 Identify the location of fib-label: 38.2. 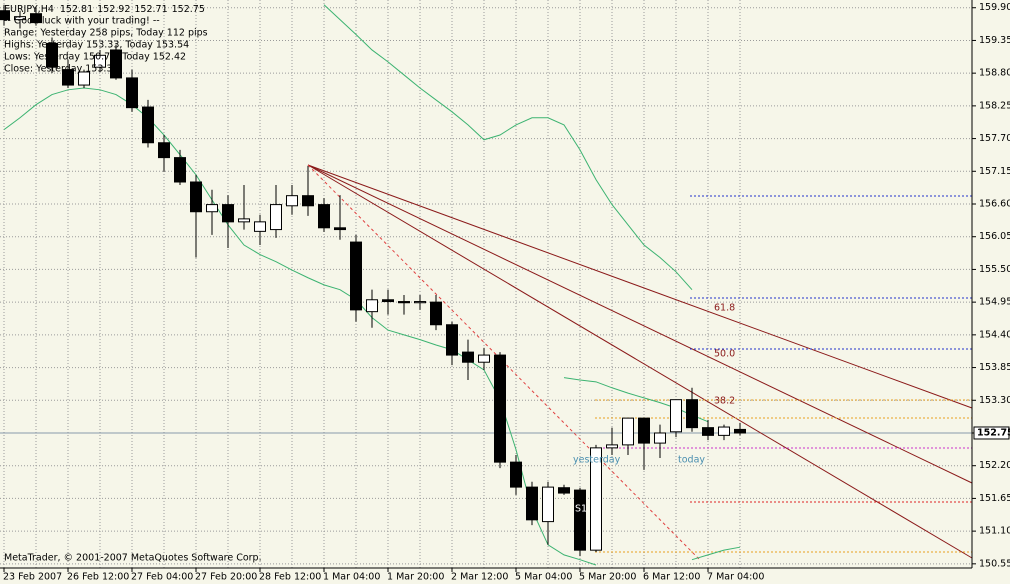
(724, 401).